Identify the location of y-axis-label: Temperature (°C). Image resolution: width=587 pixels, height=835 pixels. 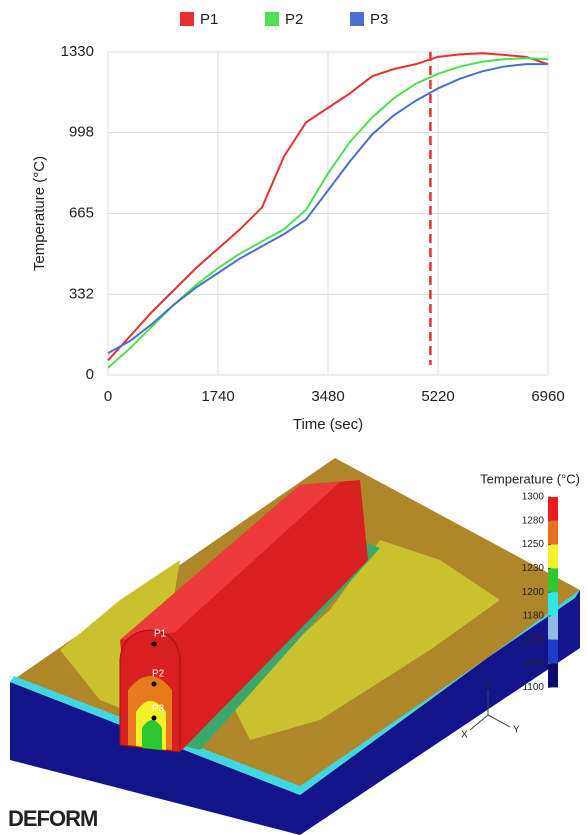
(39, 213).